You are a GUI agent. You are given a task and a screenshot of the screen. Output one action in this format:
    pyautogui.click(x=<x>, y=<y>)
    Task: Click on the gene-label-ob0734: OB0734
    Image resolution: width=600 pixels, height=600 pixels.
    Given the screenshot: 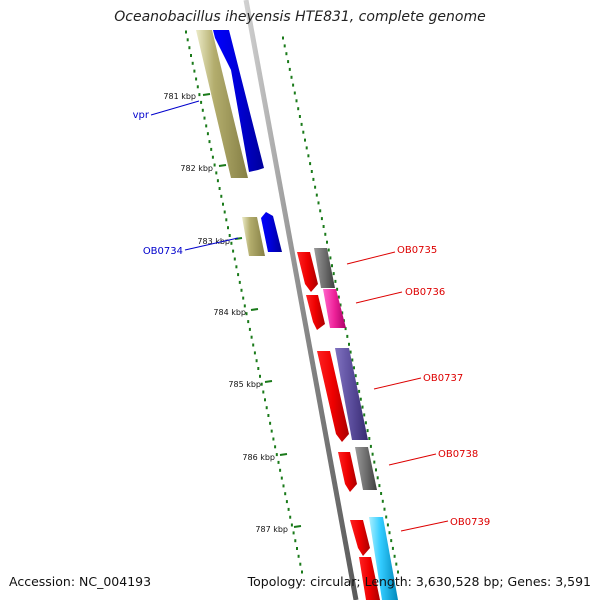 What is the action you would take?
    pyautogui.click(x=163, y=251)
    